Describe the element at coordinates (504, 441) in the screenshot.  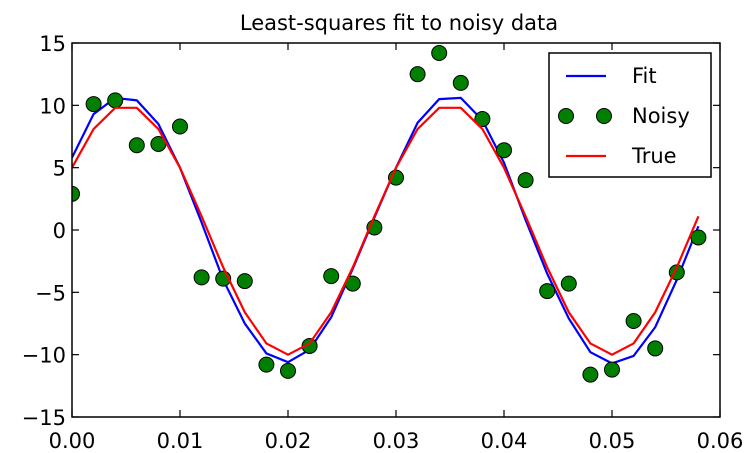
I see `x-tick-label: 0.04` at that location.